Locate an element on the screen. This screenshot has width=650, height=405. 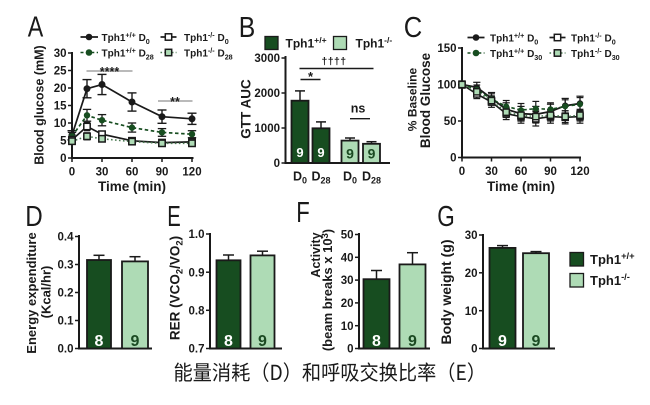
svg-text: Tph1+/+ D28 is located at coordinates (128, 54).